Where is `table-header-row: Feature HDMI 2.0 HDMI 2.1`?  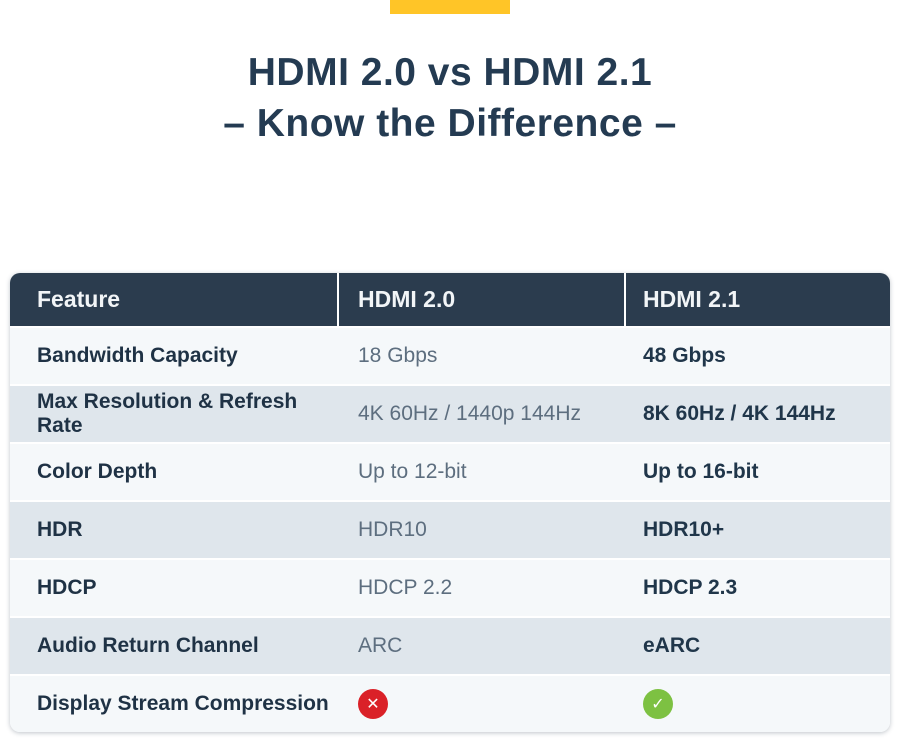
table-header-row: Feature HDMI 2.0 HDMI 2.1 is located at coordinates (450, 299).